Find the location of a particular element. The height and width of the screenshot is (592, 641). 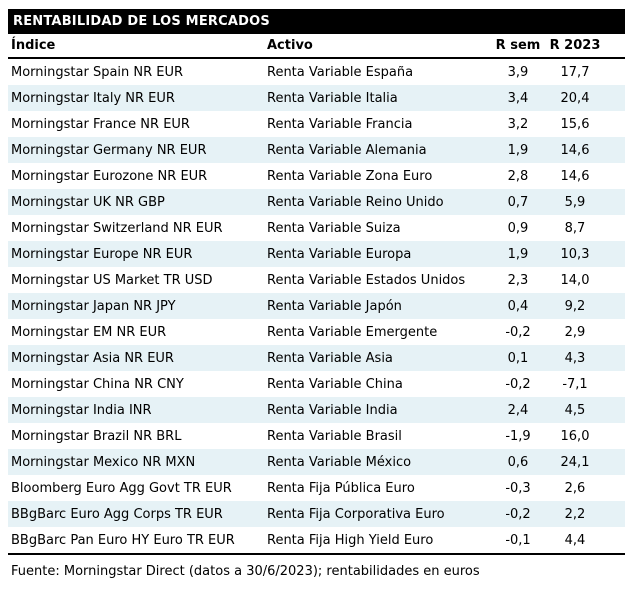

weekly-return-cell: 3,2 is located at coordinates (518, 124).